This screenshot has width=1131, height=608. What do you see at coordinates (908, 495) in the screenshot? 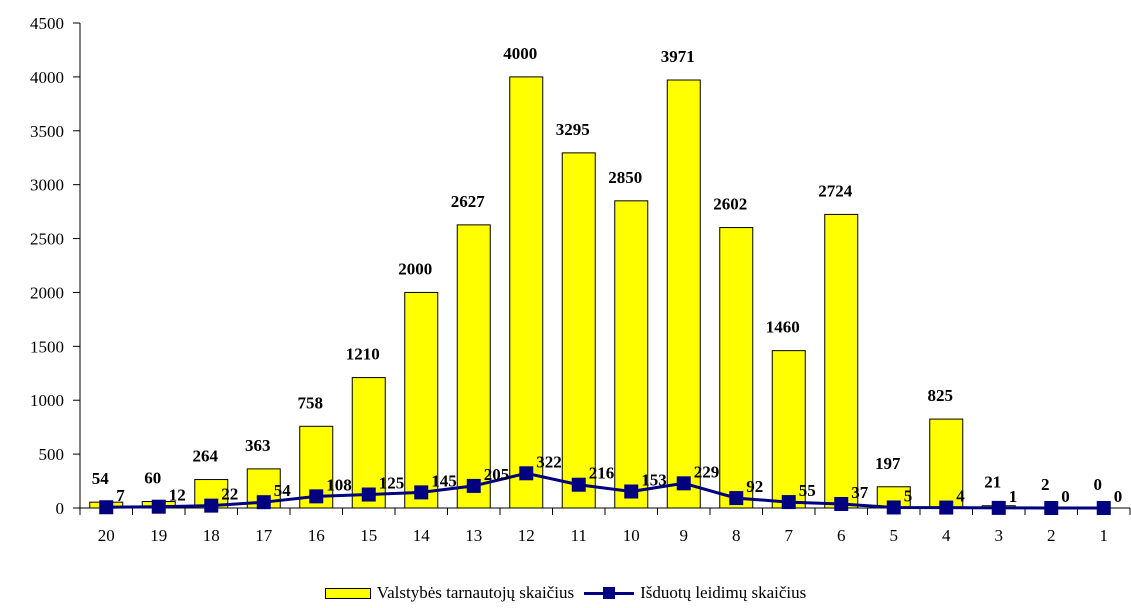
I see `line-value-label: 5` at bounding box center [908, 495].